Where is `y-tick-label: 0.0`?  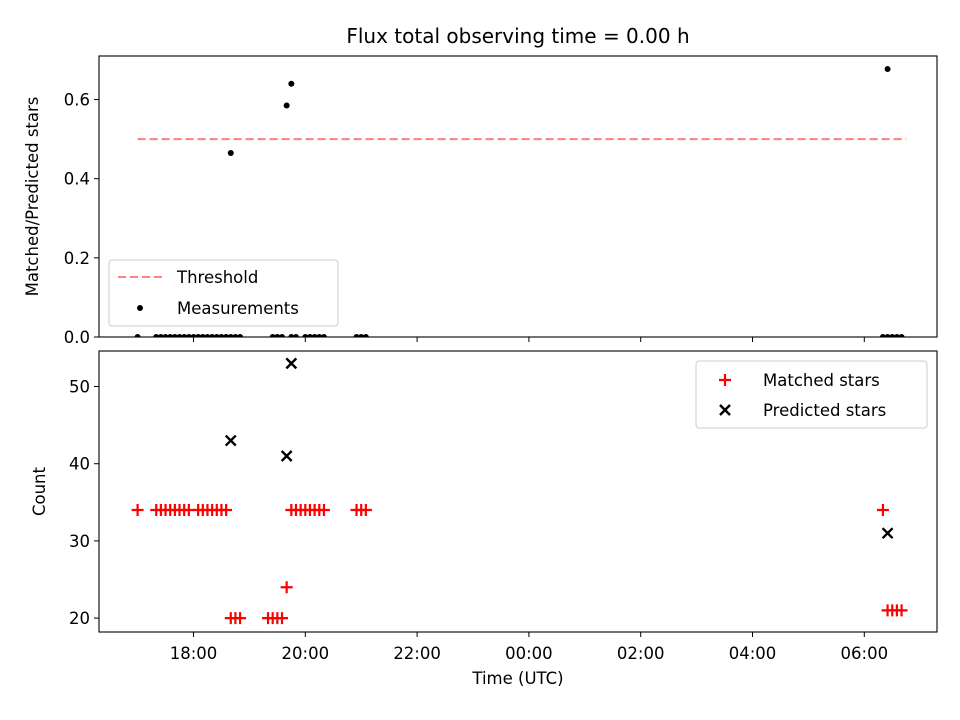
y-tick-label: 0.0 is located at coordinates (77, 337).